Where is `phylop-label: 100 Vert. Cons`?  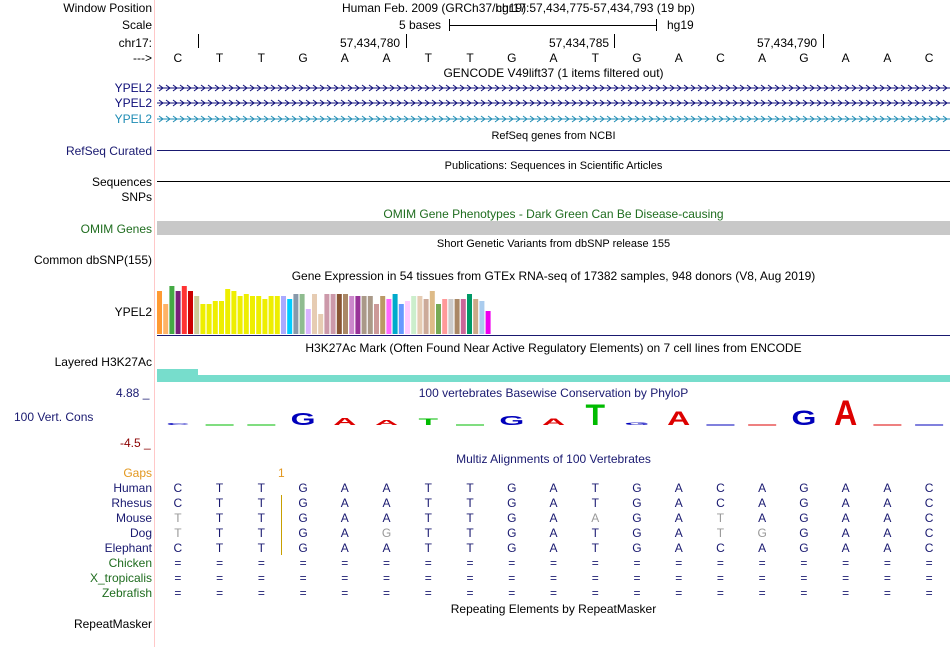 phylop-label: 100 Vert. Cons is located at coordinates (54, 417).